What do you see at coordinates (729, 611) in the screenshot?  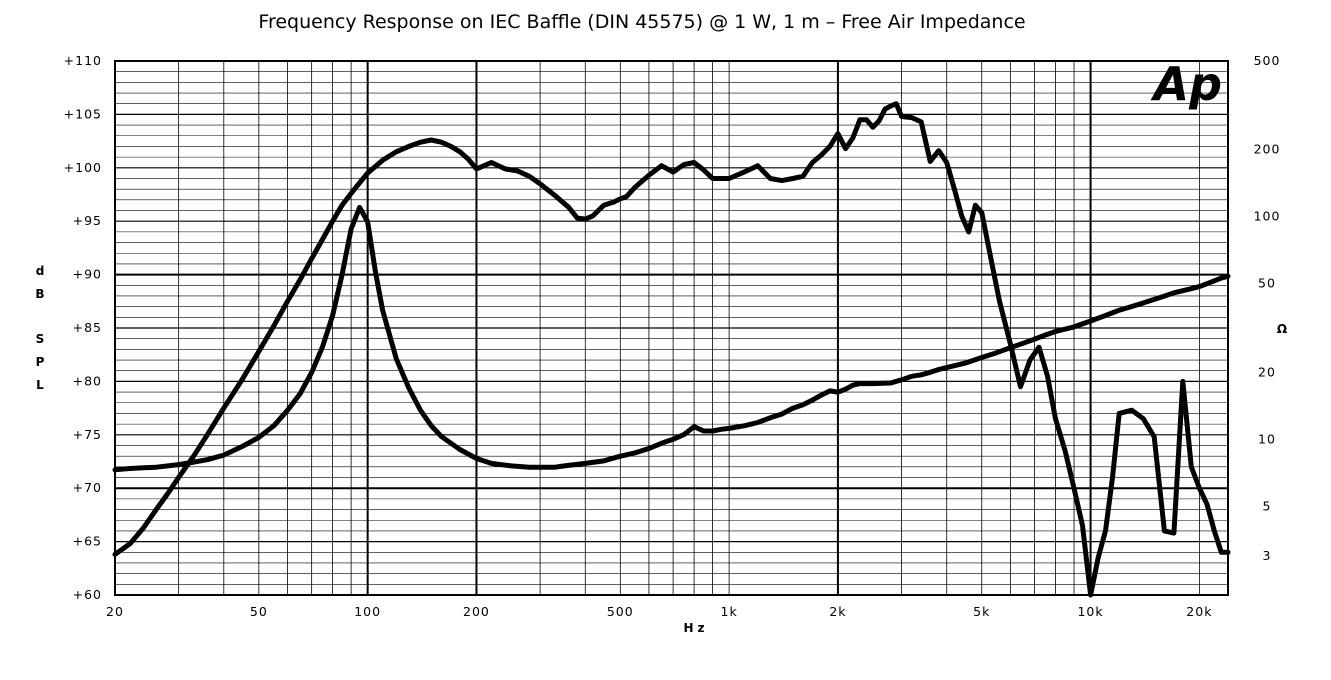 I see `x-tick-label: 1k` at bounding box center [729, 611].